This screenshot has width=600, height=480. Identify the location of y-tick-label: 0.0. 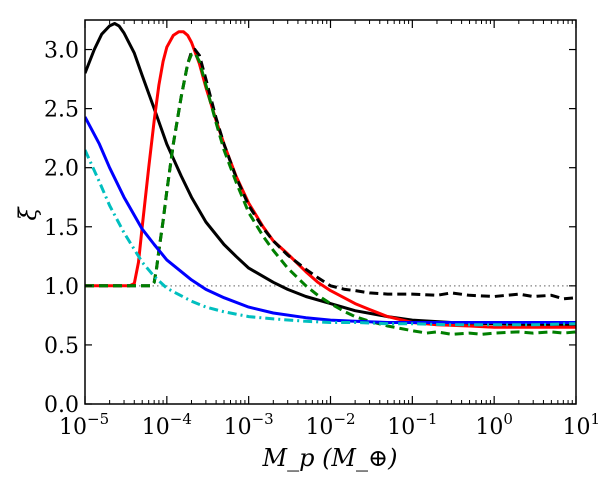
(61, 405).